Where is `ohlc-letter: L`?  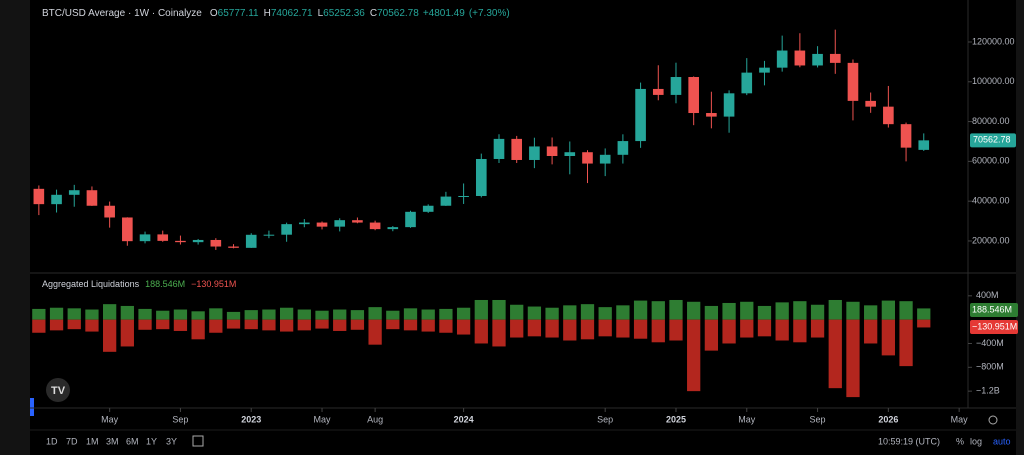
ohlc-letter: L is located at coordinates (321, 13).